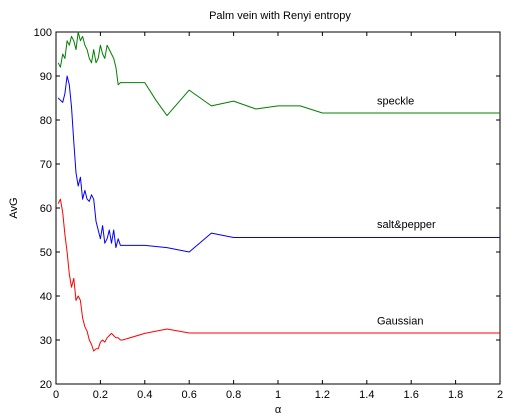 The height and width of the screenshot is (418, 507). Describe the element at coordinates (46, 297) in the screenshot. I see `y-tick-label: 40` at that location.